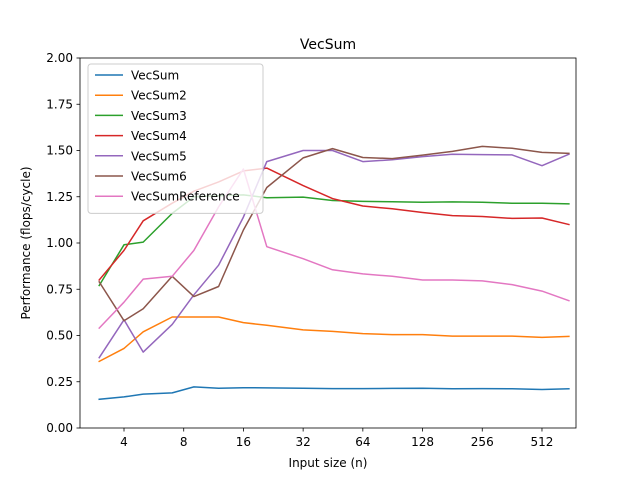 Image resolution: width=640 pixels, height=480 pixels. Describe the element at coordinates (159, 156) in the screenshot. I see `legend-label: VecSum5` at that location.